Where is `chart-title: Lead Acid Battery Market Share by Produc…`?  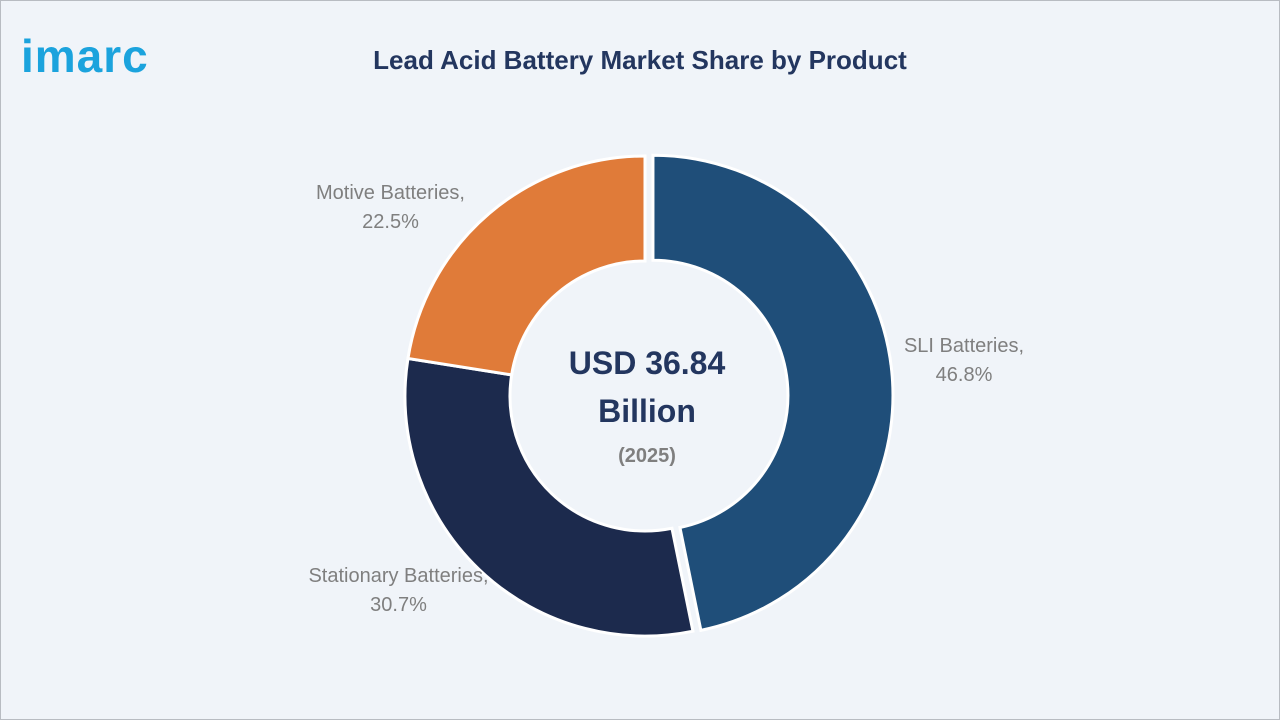
chart-title: Lead Acid Battery Market Share by Produc… is located at coordinates (640, 60).